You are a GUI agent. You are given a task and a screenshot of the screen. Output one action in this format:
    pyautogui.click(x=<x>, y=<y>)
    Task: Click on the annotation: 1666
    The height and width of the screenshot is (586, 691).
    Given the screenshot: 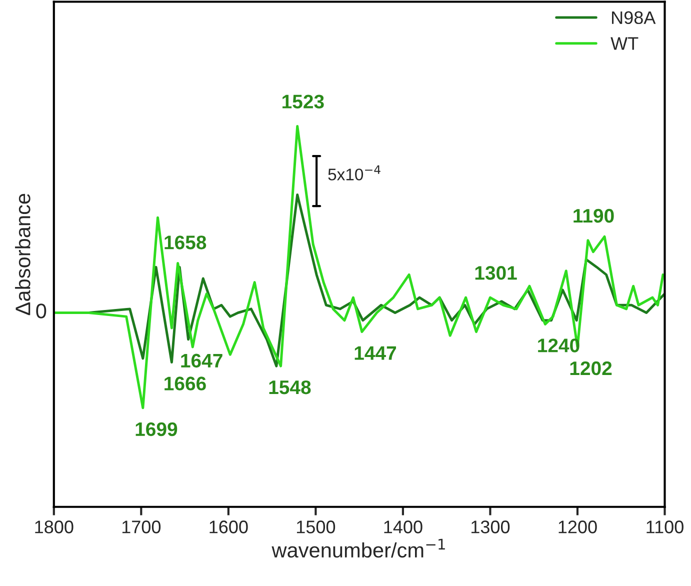 What is the action you would take?
    pyautogui.click(x=185, y=383)
    